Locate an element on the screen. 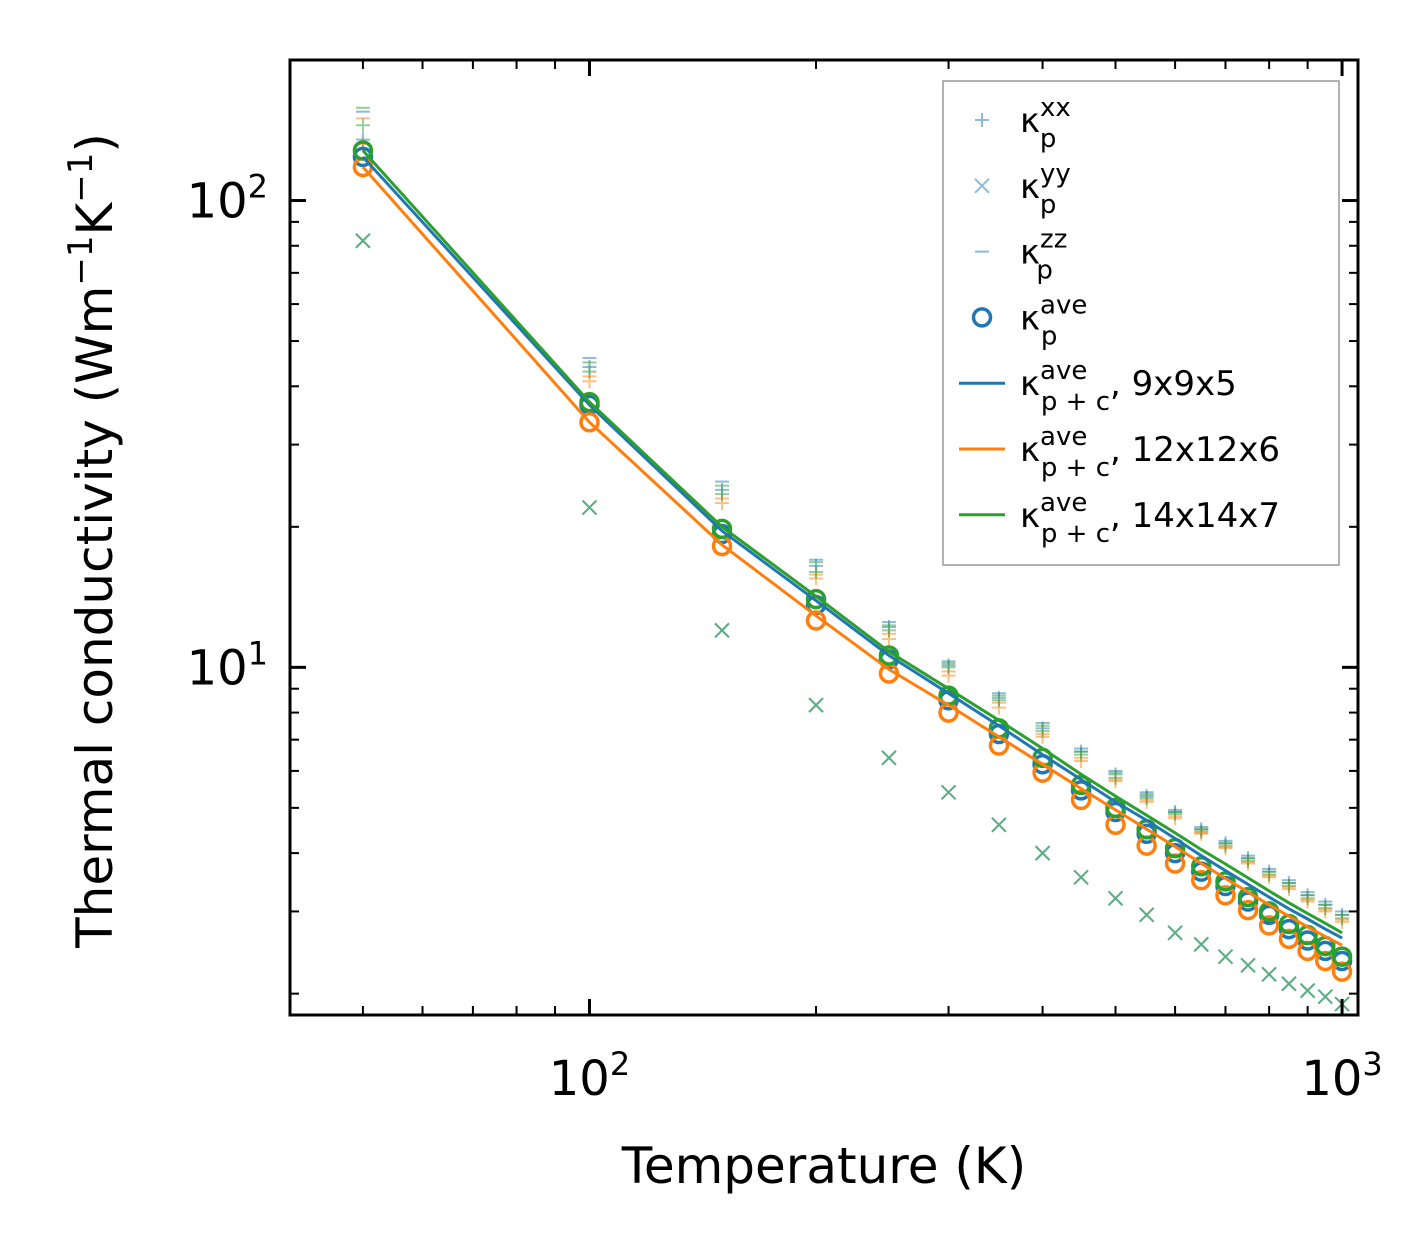  legend-item: κave p + c, 9x9x5 is located at coordinates (1098, 386).